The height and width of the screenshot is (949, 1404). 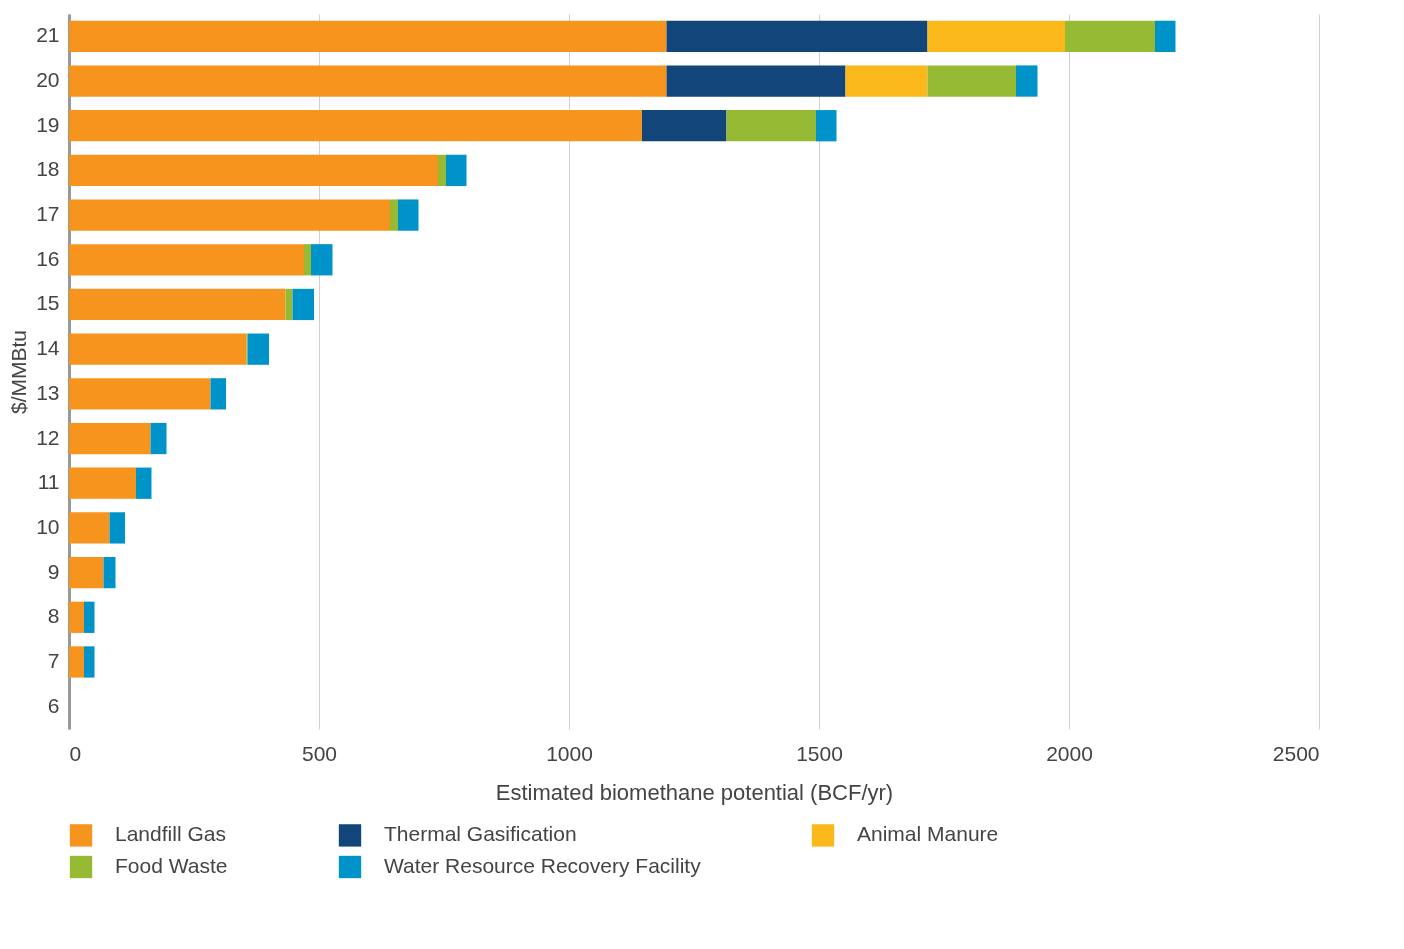 I want to click on y-tick-label: 12, so click(x=48, y=437).